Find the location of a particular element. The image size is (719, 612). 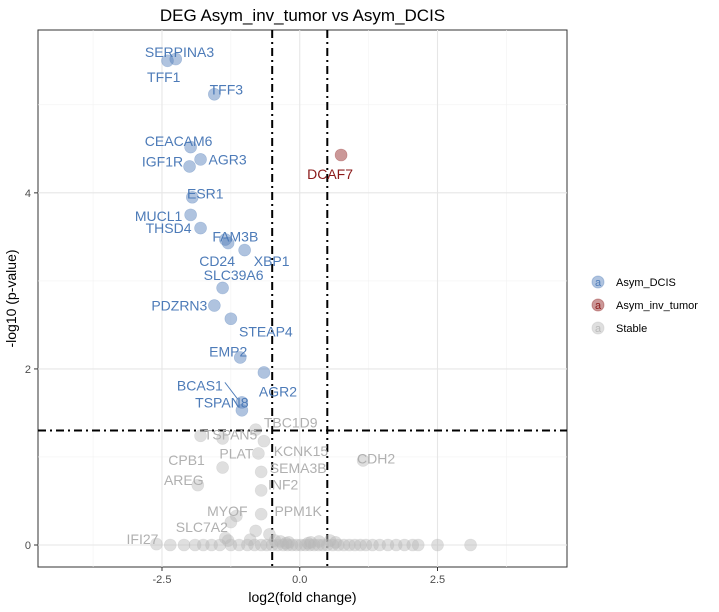

point-label: CDH2 is located at coordinates (376, 458).